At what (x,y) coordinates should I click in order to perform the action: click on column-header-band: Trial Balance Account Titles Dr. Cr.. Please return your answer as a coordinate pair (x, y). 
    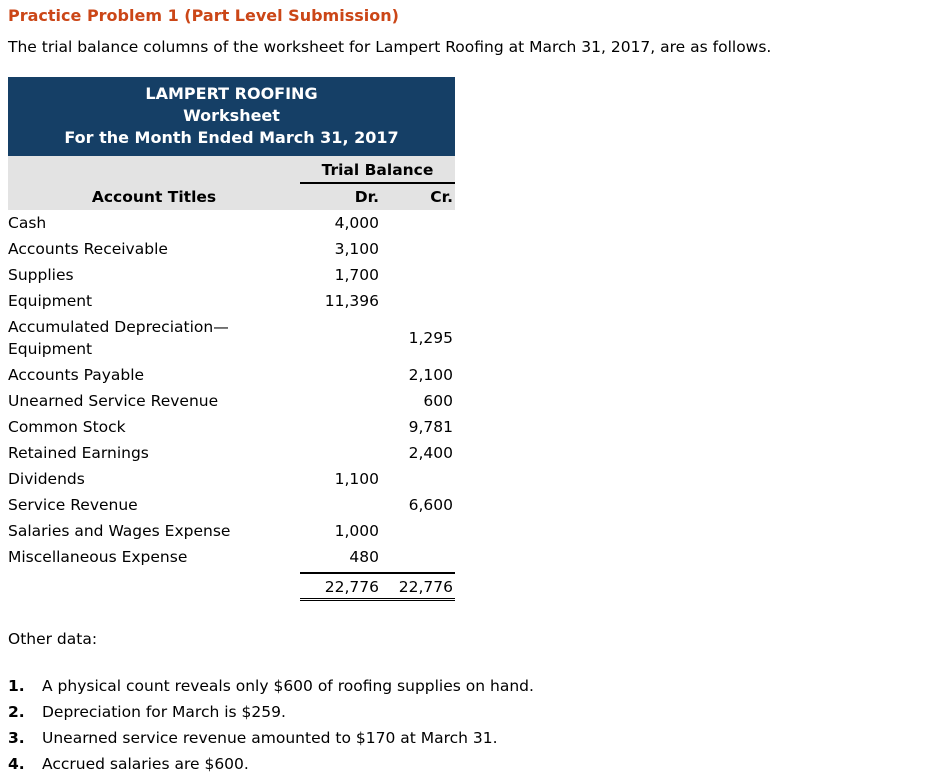
    Looking at the image, I should click on (231, 183).